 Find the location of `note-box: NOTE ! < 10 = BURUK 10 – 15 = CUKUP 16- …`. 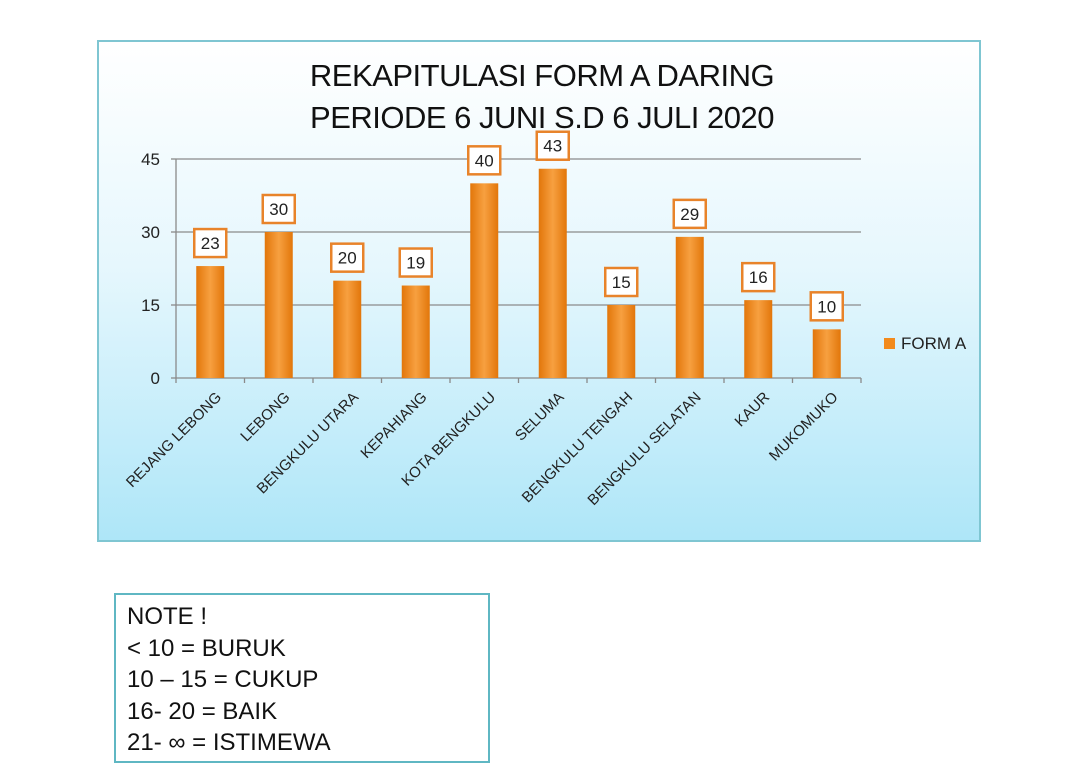

note-box: NOTE ! < 10 = BURUK 10 – 15 = CUKUP 16- … is located at coordinates (302, 678).